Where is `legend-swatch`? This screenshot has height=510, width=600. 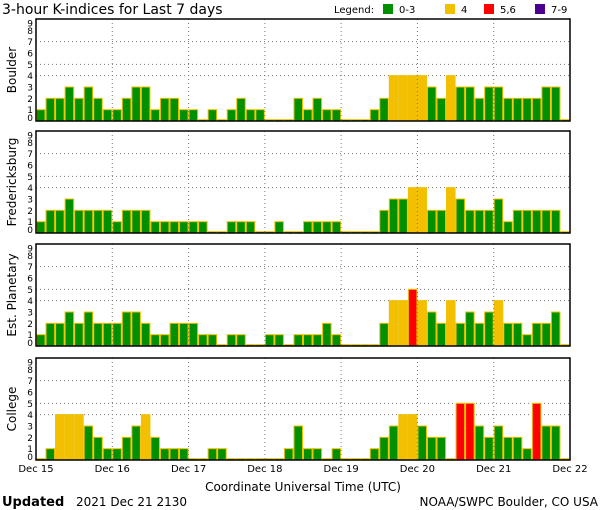
legend-swatch is located at coordinates (540, 9).